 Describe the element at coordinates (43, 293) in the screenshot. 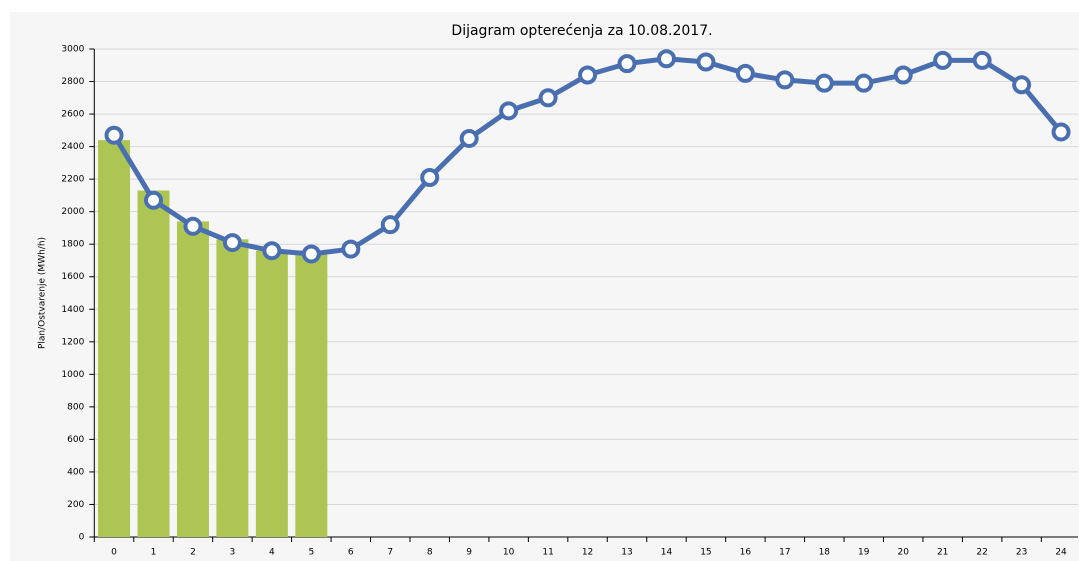

I see `y-axis-label: Plan/Ostvarenje (MWh/h)` at that location.